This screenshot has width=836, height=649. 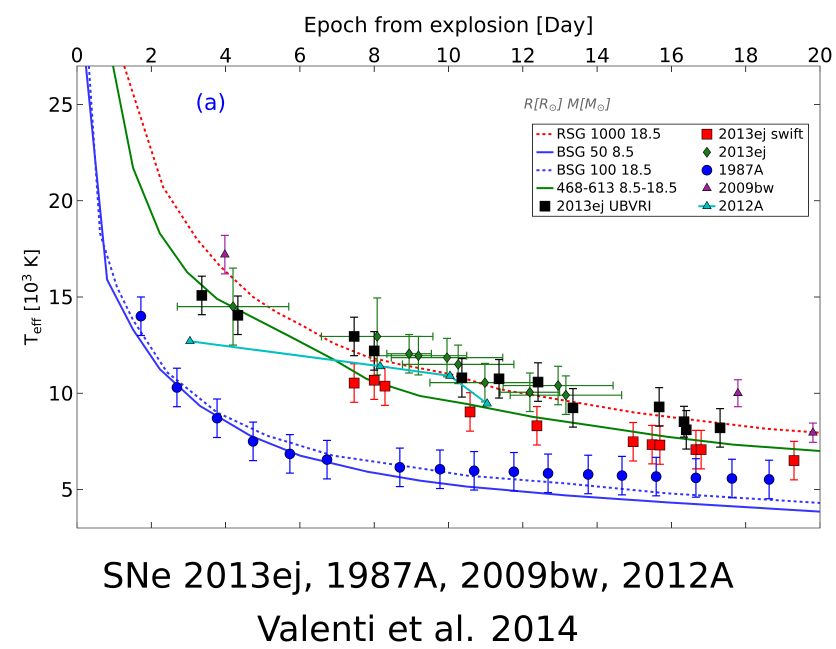 What do you see at coordinates (299, 54) in the screenshot?
I see `x-tick-label: 6` at bounding box center [299, 54].